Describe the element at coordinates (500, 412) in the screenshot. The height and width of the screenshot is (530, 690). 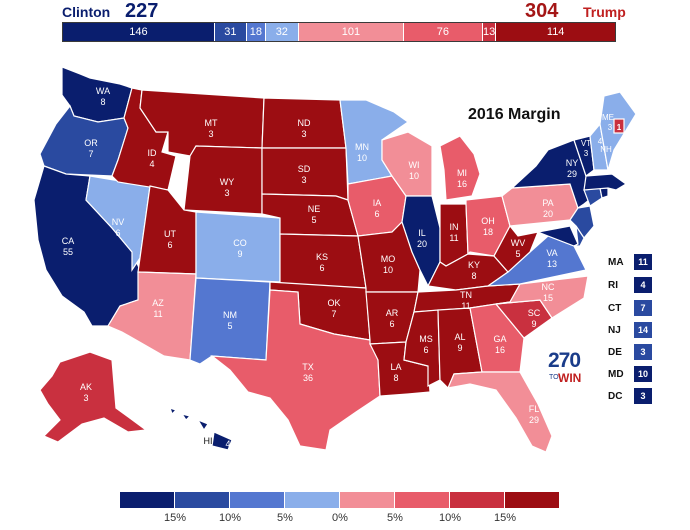
I see `state-FL` at that location.